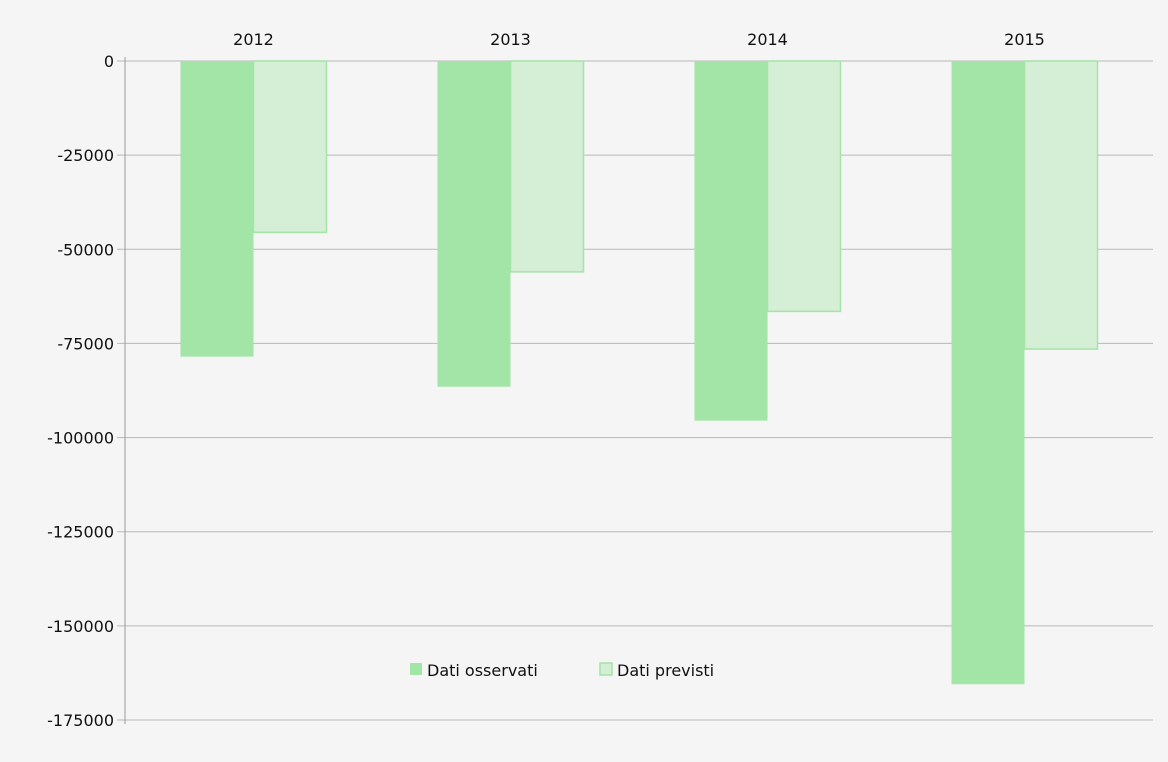 This screenshot has width=1168, height=762. What do you see at coordinates (109, 61) in the screenshot?
I see `y-tick-label: 0` at bounding box center [109, 61].